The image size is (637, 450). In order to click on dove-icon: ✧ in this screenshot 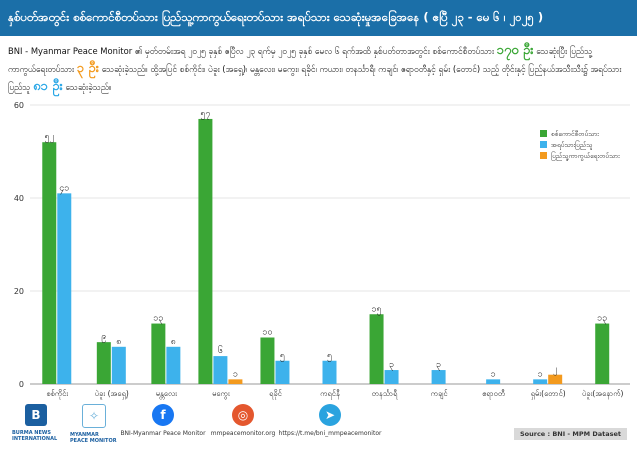, I will do `click(94, 416)`.